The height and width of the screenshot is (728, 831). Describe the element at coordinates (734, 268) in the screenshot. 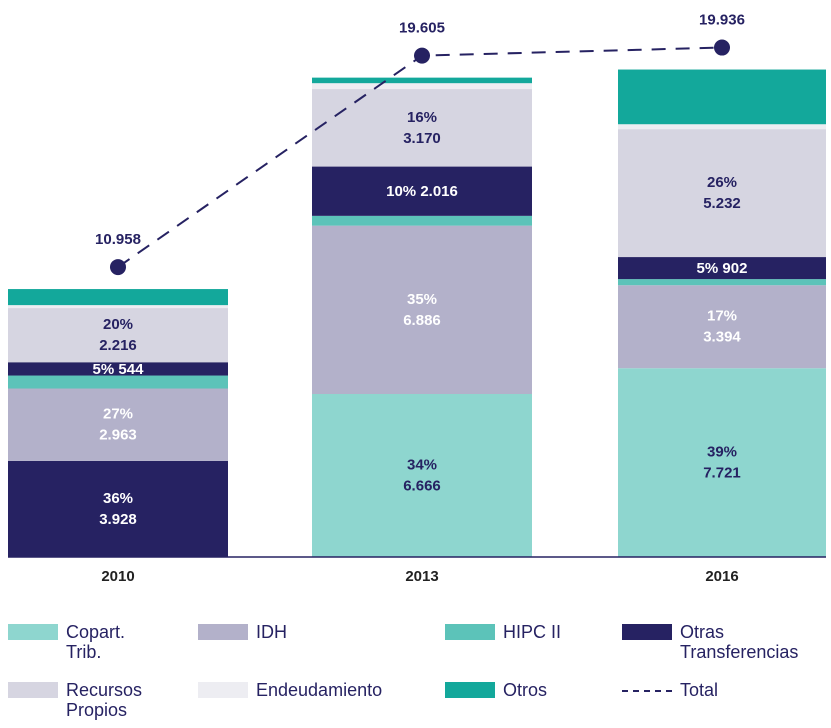

I see `value-label: 902` at that location.